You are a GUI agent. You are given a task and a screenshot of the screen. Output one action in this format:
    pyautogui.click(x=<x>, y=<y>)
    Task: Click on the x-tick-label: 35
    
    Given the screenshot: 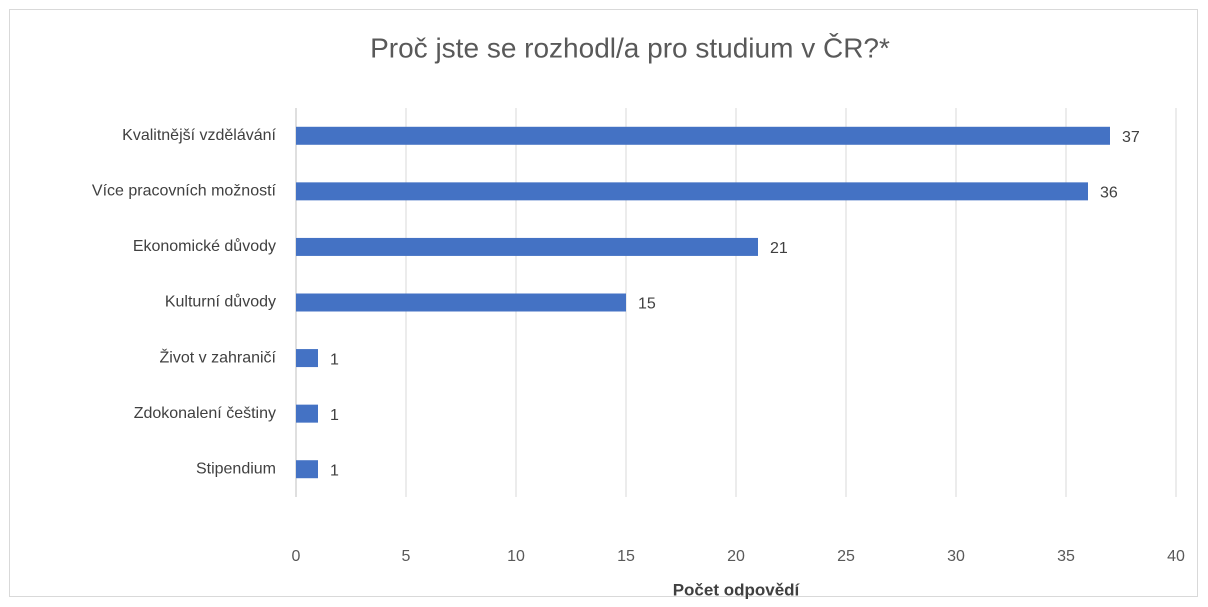 What is the action you would take?
    pyautogui.click(x=1066, y=556)
    